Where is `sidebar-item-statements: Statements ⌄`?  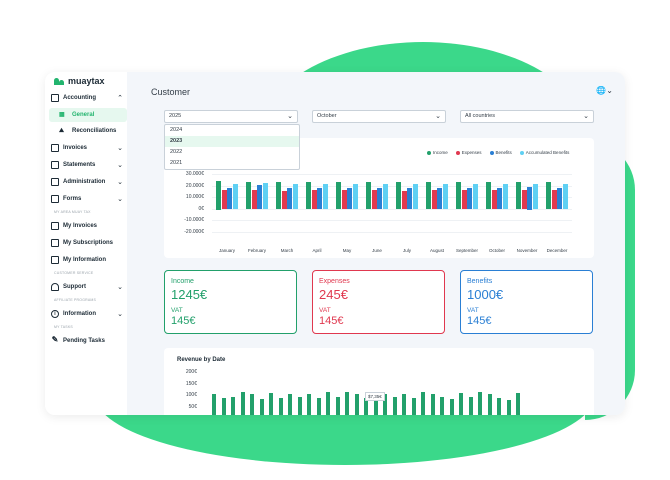 sidebar-item-statements: Statements ⌄ is located at coordinates (86, 165).